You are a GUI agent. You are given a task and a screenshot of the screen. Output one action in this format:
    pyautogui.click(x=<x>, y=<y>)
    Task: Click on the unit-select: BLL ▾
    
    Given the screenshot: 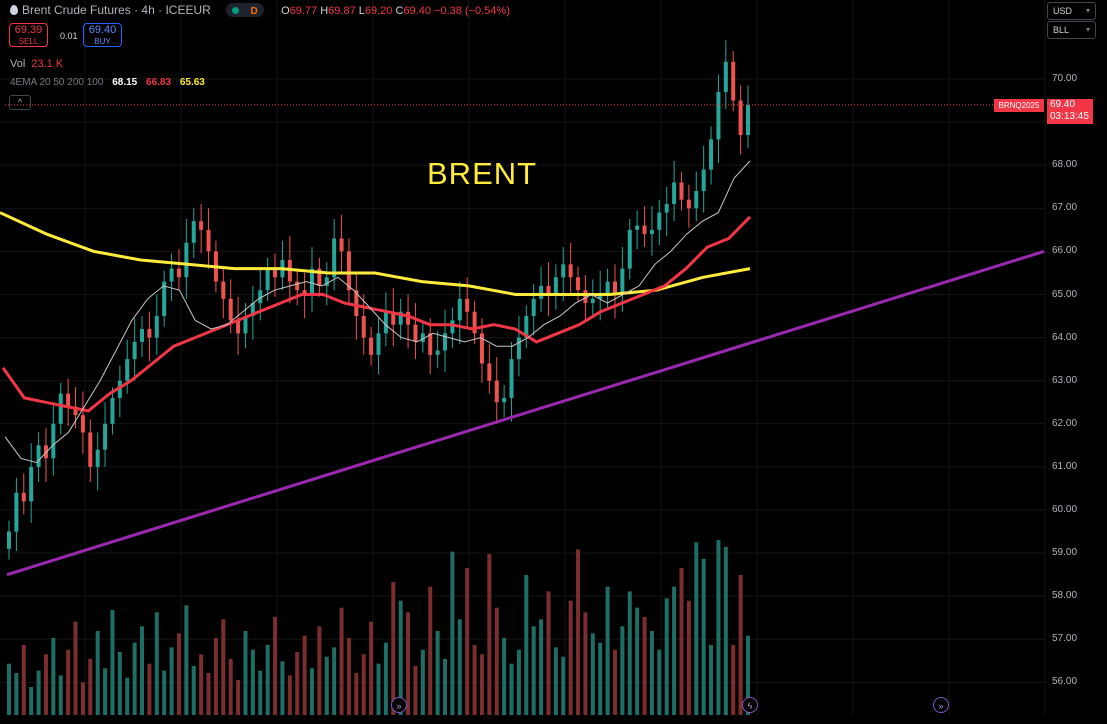 What is the action you would take?
    pyautogui.click(x=1071, y=30)
    